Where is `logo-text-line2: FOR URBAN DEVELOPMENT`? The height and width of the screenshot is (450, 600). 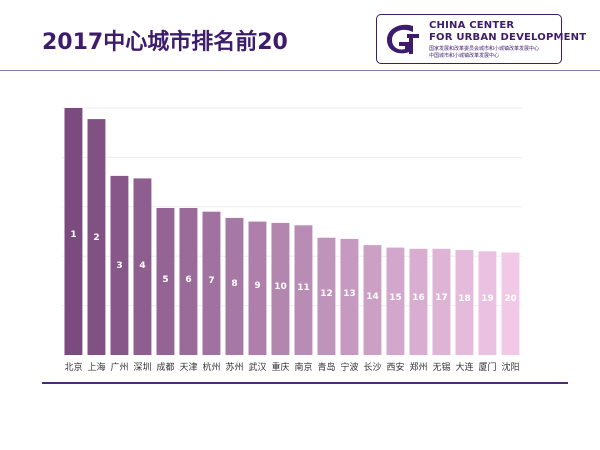 logo-text-line2: FOR URBAN DEVELOPMENT is located at coordinates (508, 37).